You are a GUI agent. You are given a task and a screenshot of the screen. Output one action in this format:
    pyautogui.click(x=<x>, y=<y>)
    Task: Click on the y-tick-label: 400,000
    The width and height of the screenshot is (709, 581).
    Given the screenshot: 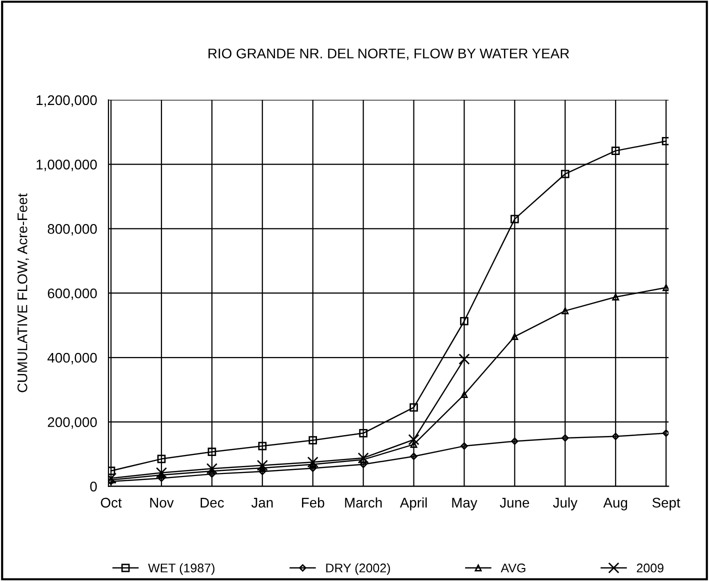 What is the action you would take?
    pyautogui.click(x=72, y=358)
    